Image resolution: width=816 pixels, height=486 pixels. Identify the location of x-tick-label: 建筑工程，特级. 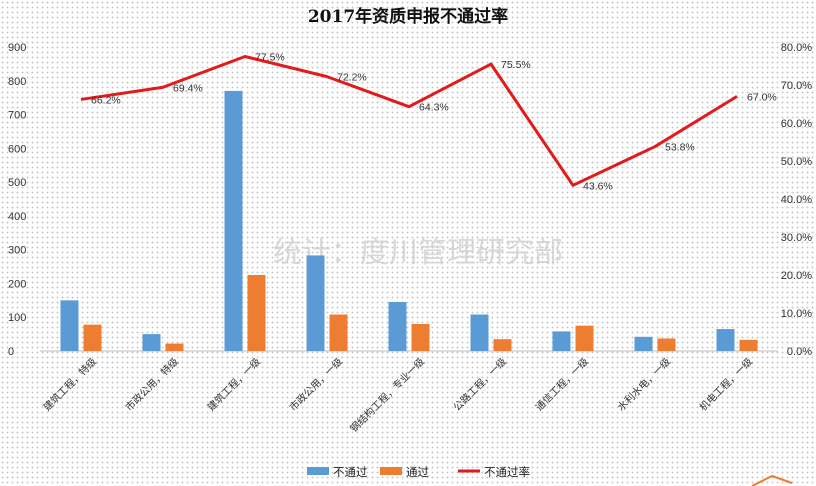
(69, 384).